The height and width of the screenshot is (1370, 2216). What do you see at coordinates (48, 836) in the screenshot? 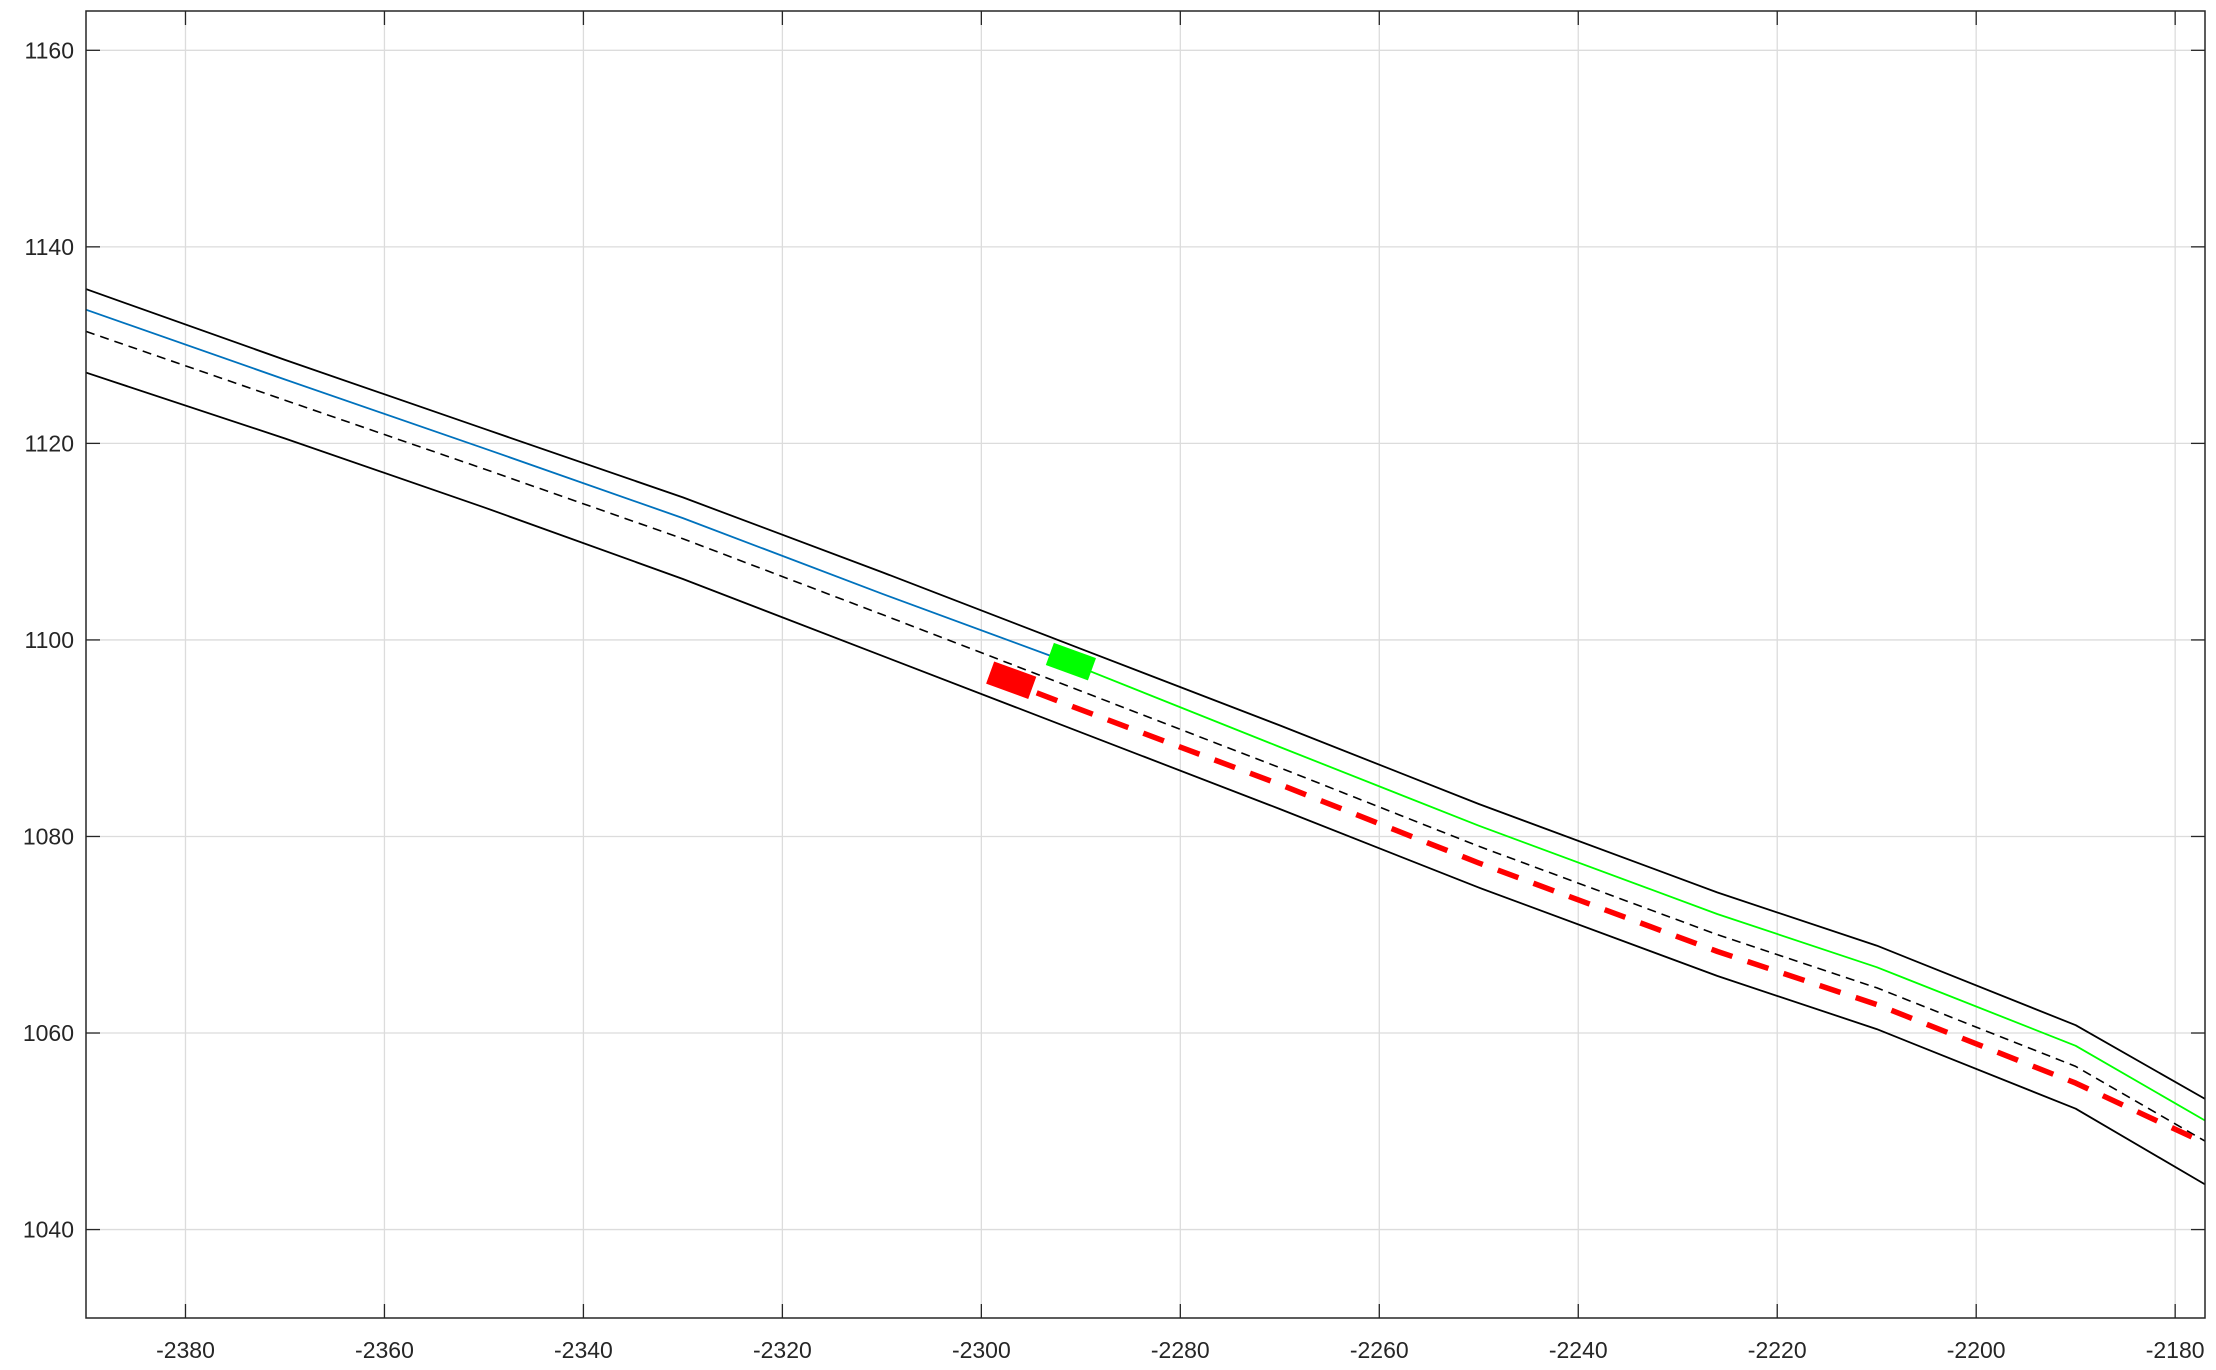
I see `y-tick-label: 1080` at bounding box center [48, 836].